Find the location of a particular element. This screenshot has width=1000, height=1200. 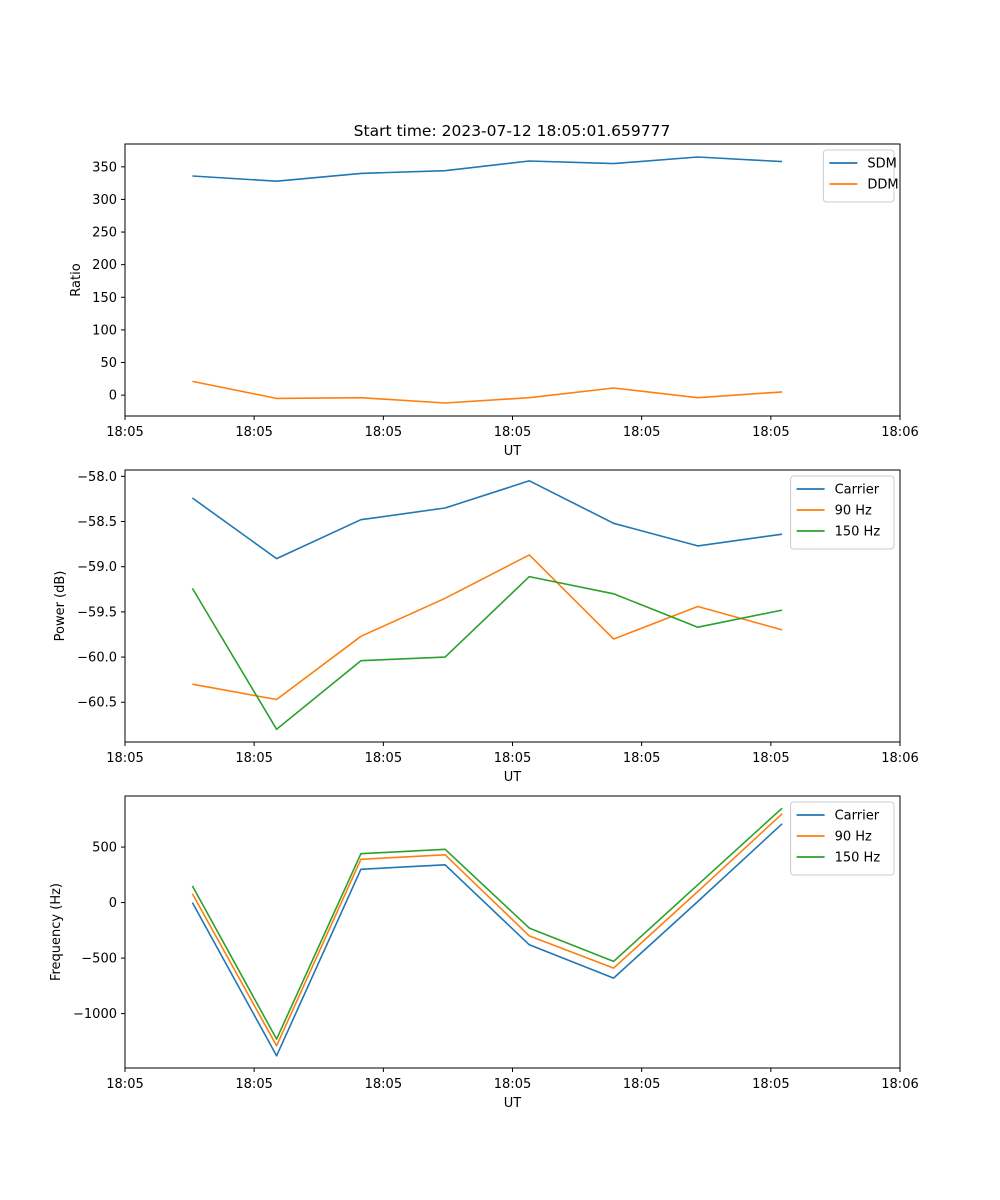

figure-title: Start time: 2023-07-12 18:05:01.659777 is located at coordinates (512, 131).